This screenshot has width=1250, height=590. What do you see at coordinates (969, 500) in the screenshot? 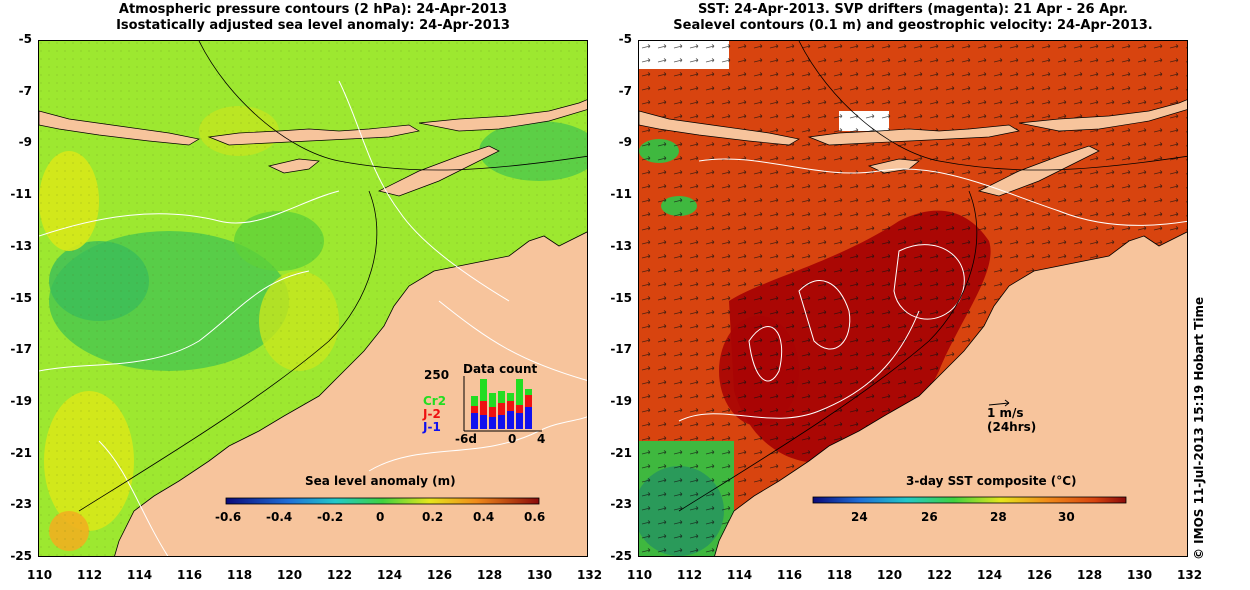
I see `sst-colorbar` at bounding box center [969, 500].